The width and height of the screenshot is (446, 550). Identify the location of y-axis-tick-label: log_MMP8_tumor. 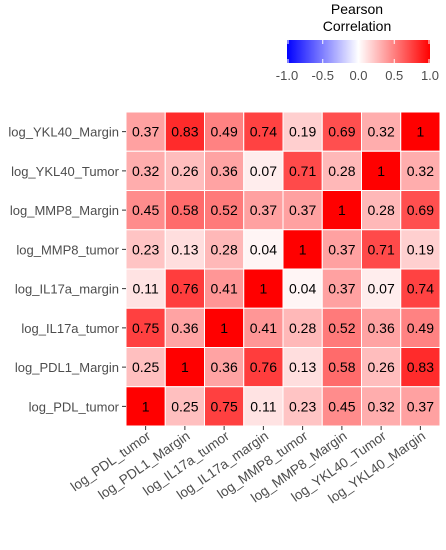
(67, 249).